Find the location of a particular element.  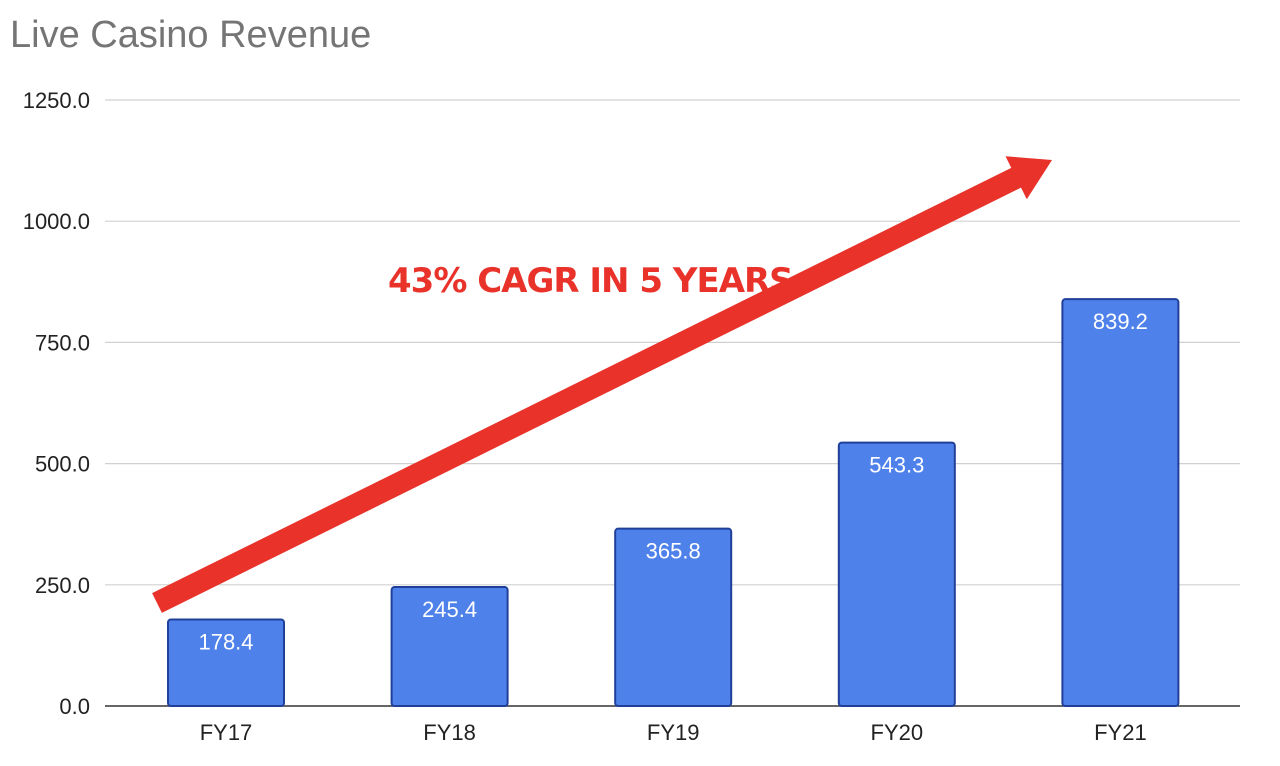

y-tick-label: 1250.0 is located at coordinates (56, 100).